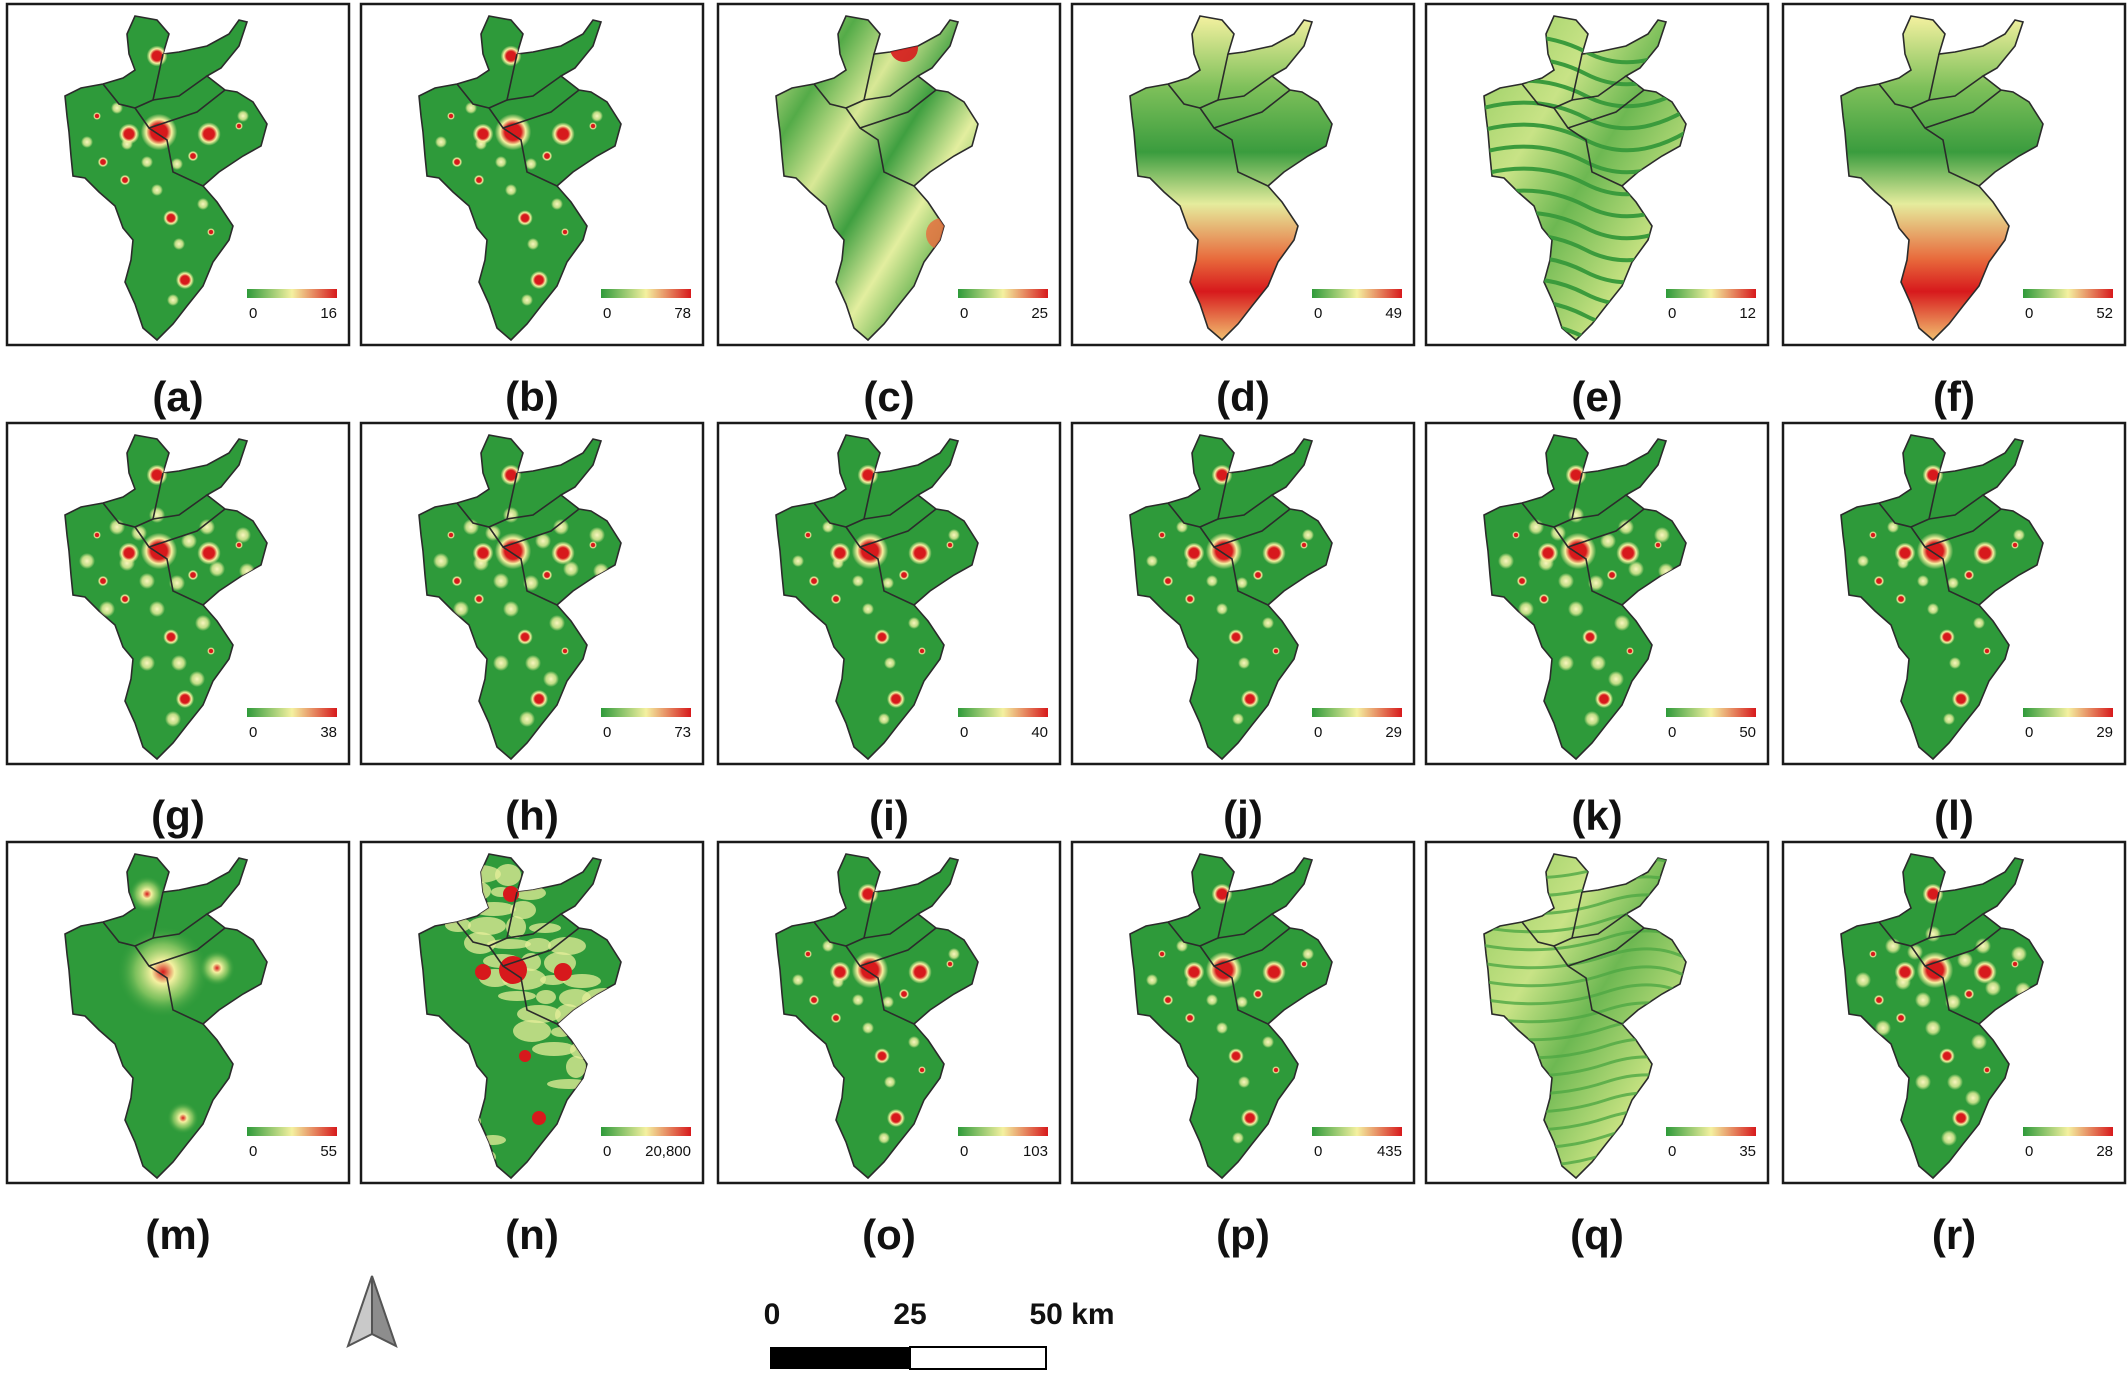 The height and width of the screenshot is (1374, 2128). Describe the element at coordinates (178, 211) in the screenshot. I see `map-panel: 0 16 (a)` at that location.